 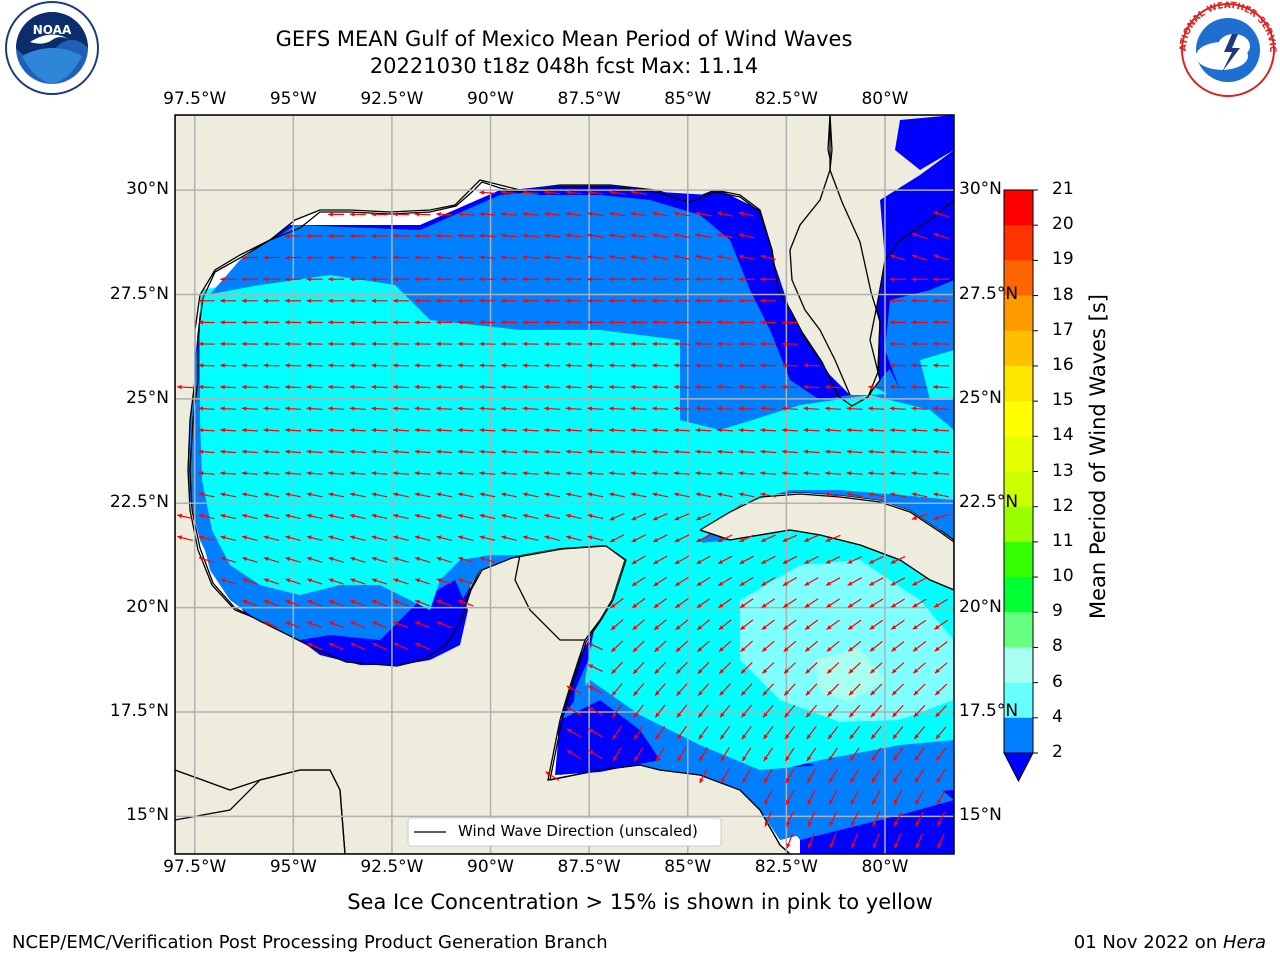 What do you see at coordinates (1057, 681) in the screenshot?
I see `colorbar-tick-label: 6` at bounding box center [1057, 681].